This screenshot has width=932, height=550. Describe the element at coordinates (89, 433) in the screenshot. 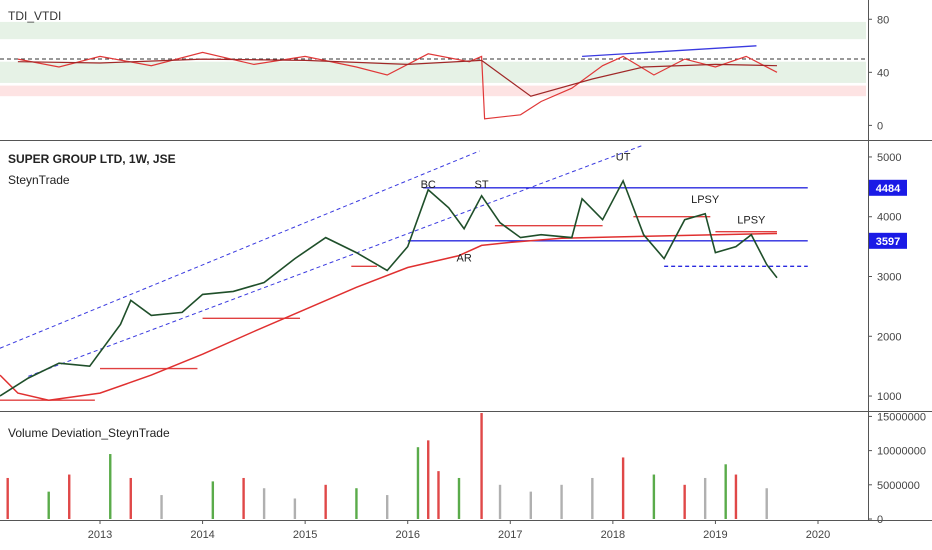

I see `volume-title: Volume Deviation_SteynTrade` at that location.